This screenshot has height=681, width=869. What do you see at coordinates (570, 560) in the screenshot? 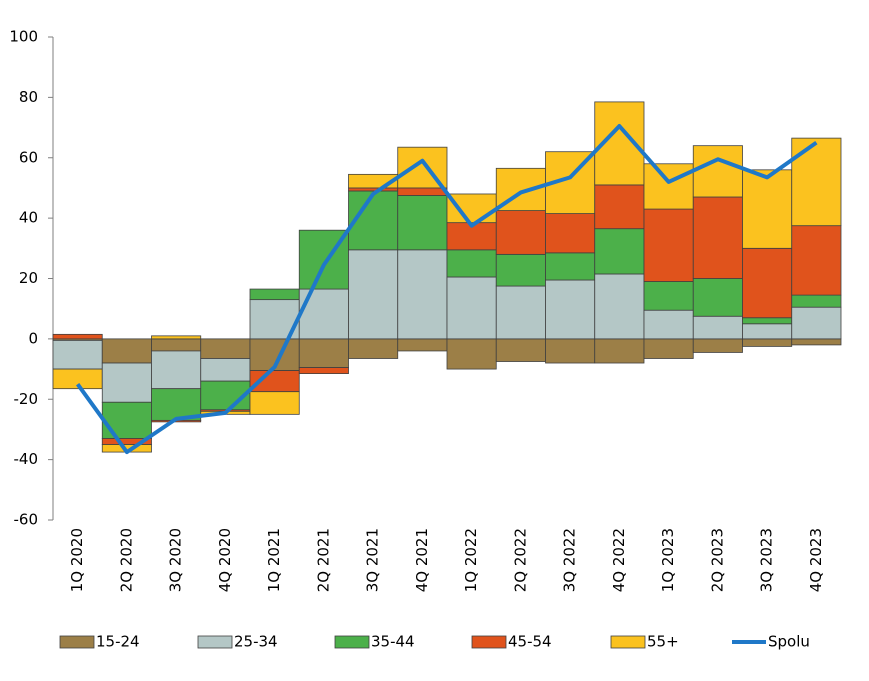
I see `x-tick-label: 3Q 2022` at bounding box center [570, 560].